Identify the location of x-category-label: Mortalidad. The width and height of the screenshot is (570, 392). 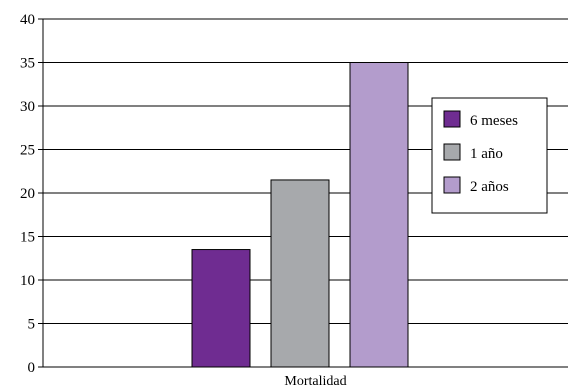
(315, 381).